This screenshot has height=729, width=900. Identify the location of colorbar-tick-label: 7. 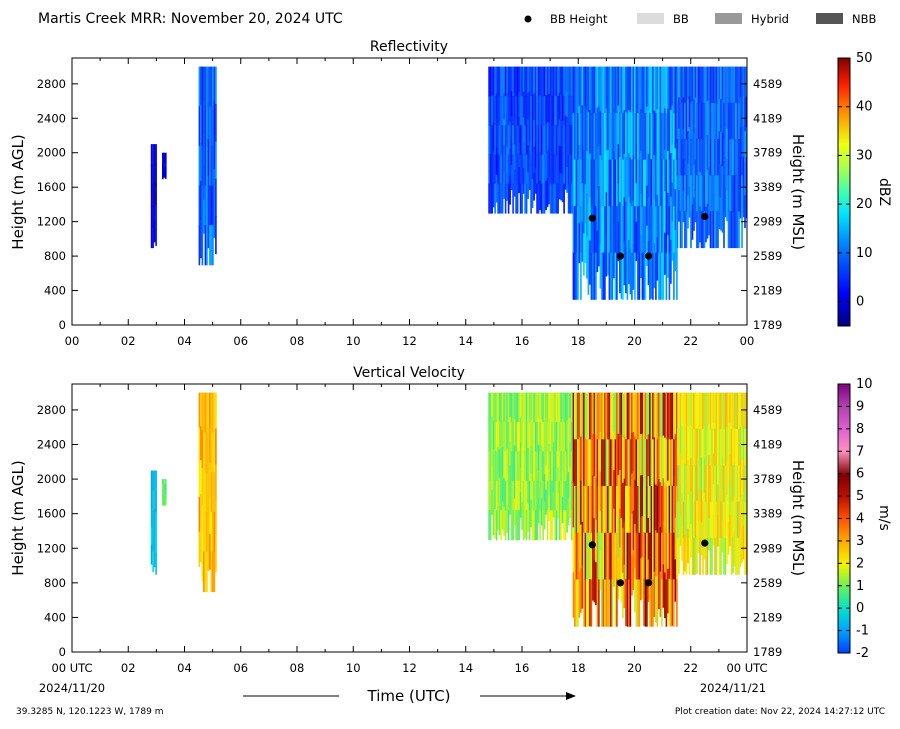
(860, 451).